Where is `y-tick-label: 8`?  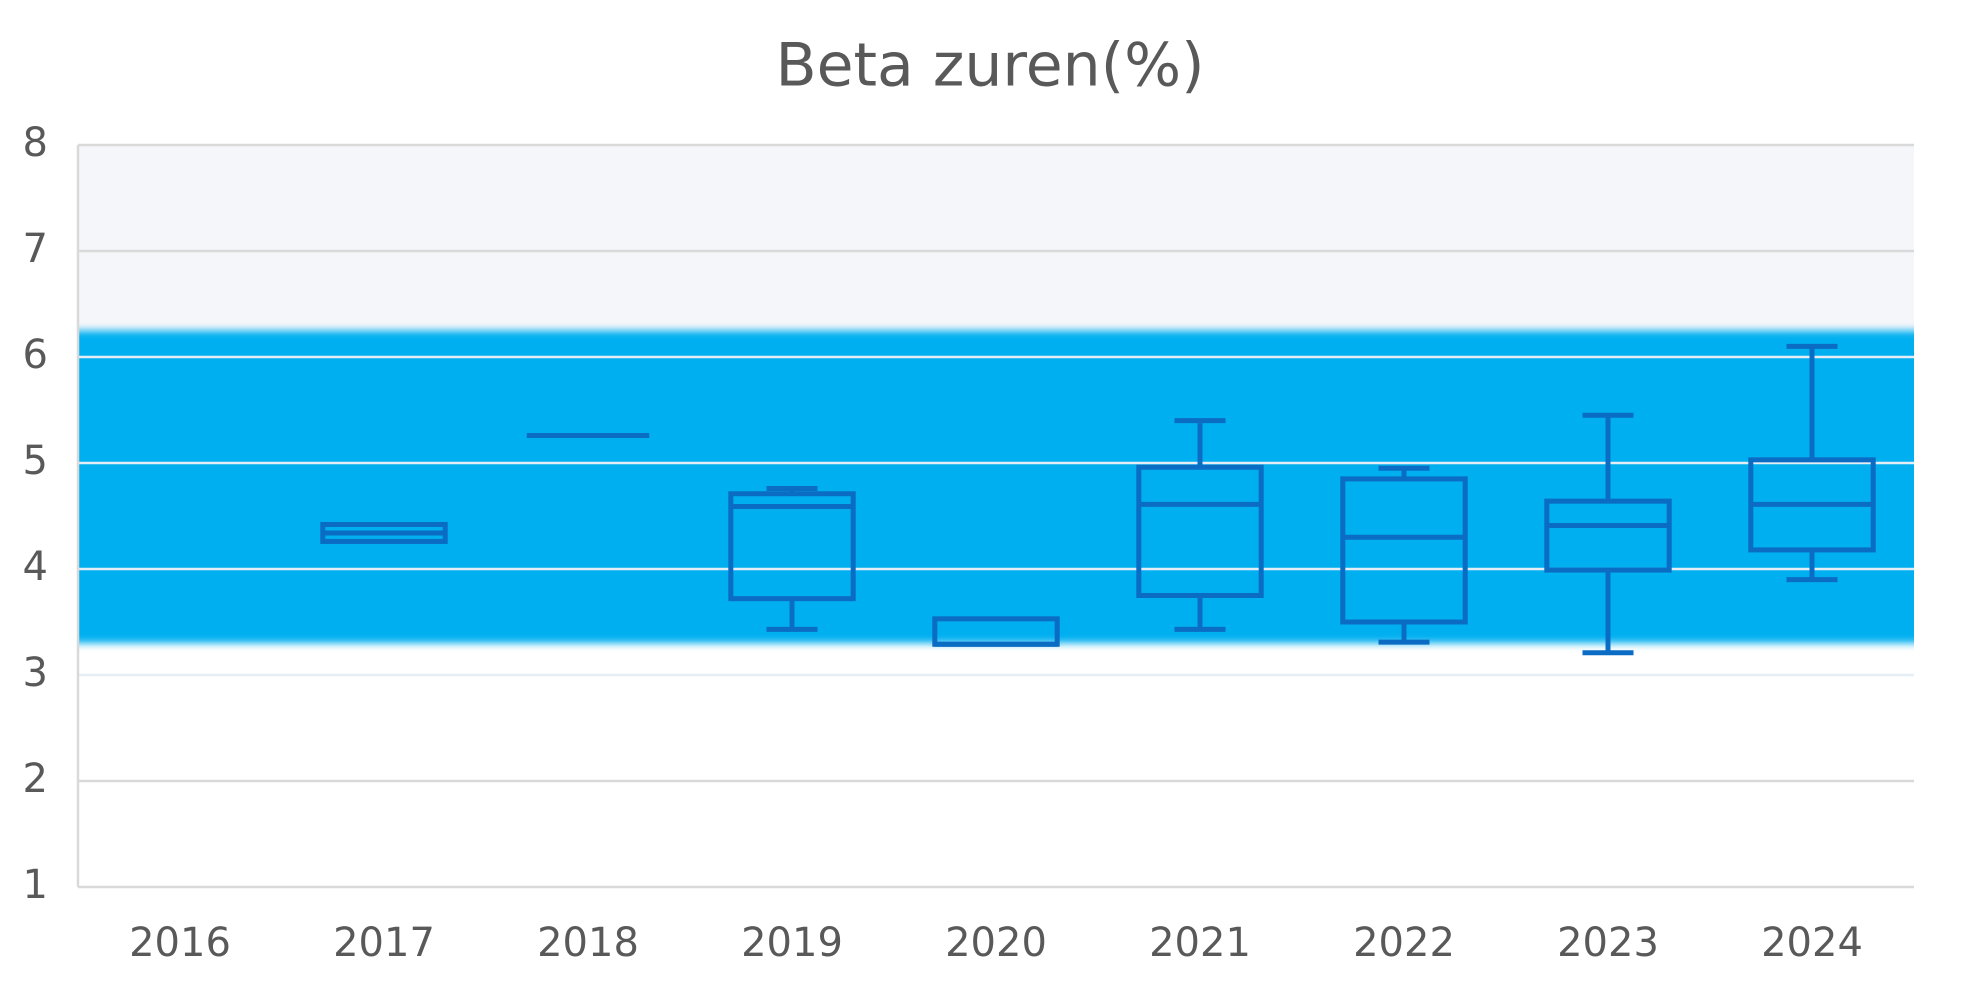 y-tick-label: 8 is located at coordinates (35, 143).